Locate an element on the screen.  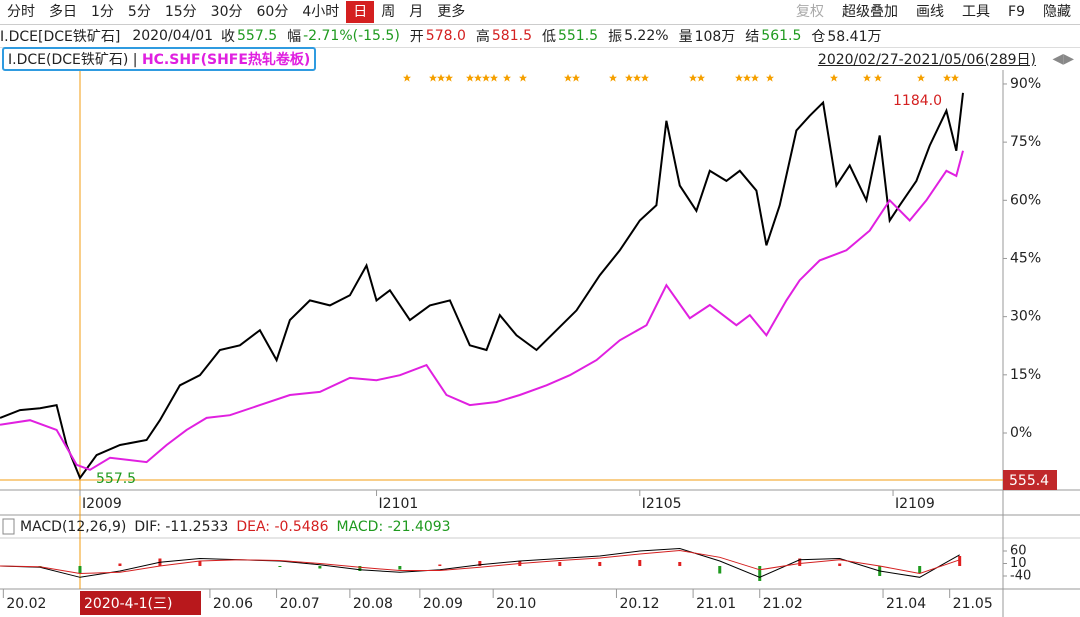
info-label: 幅 is located at coordinates (294, 37).